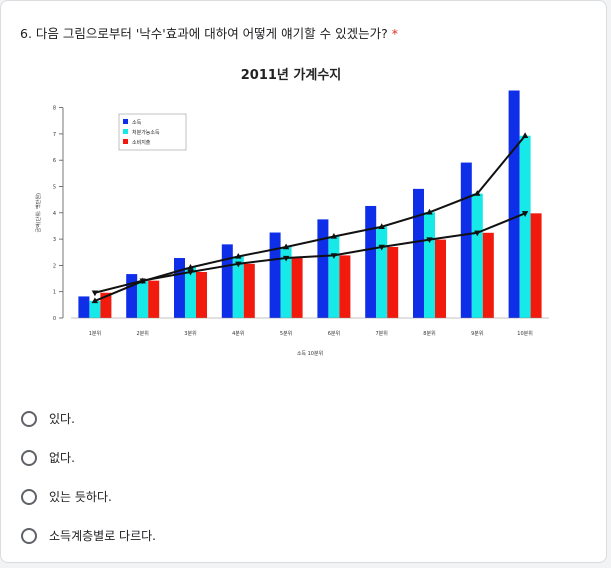  Describe the element at coordinates (132, 296) in the screenshot. I see `bar-1-2분위` at that location.